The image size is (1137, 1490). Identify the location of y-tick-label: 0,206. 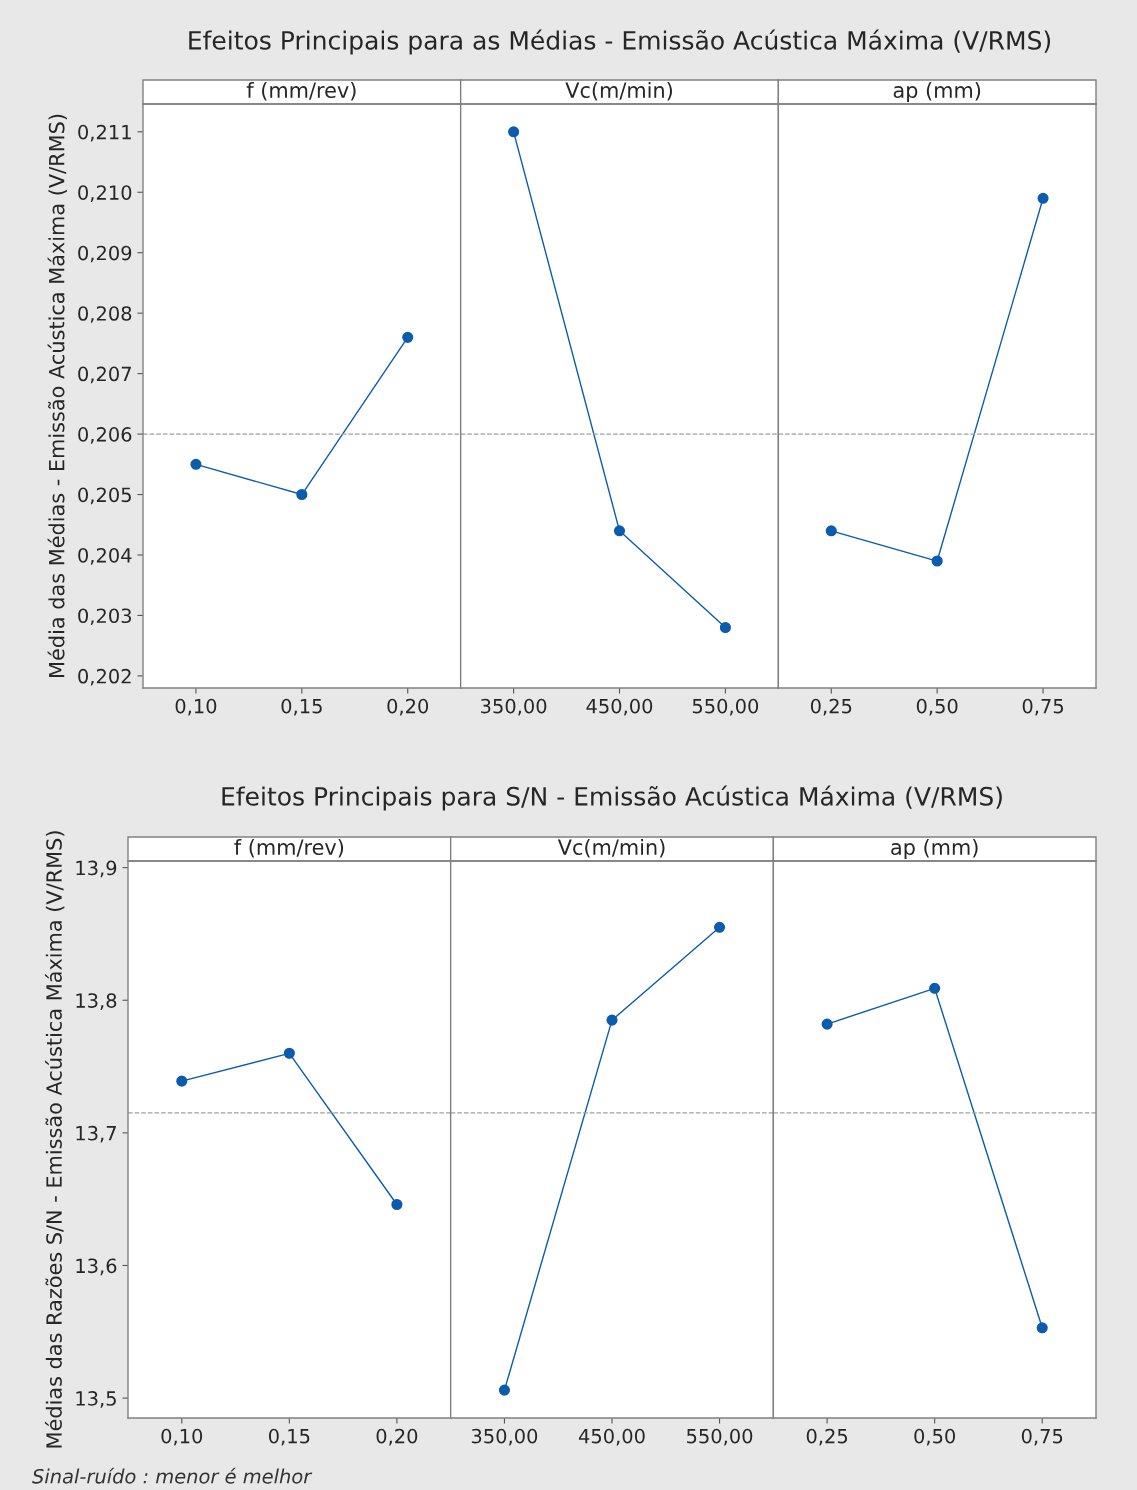
(105, 435).